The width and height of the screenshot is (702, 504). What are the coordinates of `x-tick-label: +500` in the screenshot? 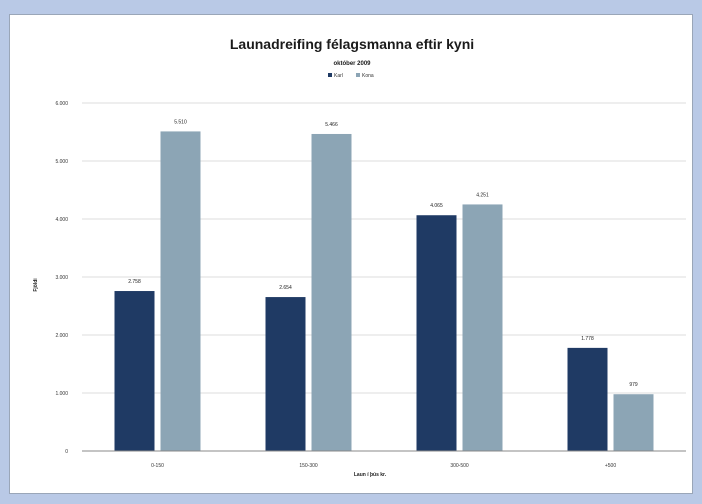 It's located at (610, 466).